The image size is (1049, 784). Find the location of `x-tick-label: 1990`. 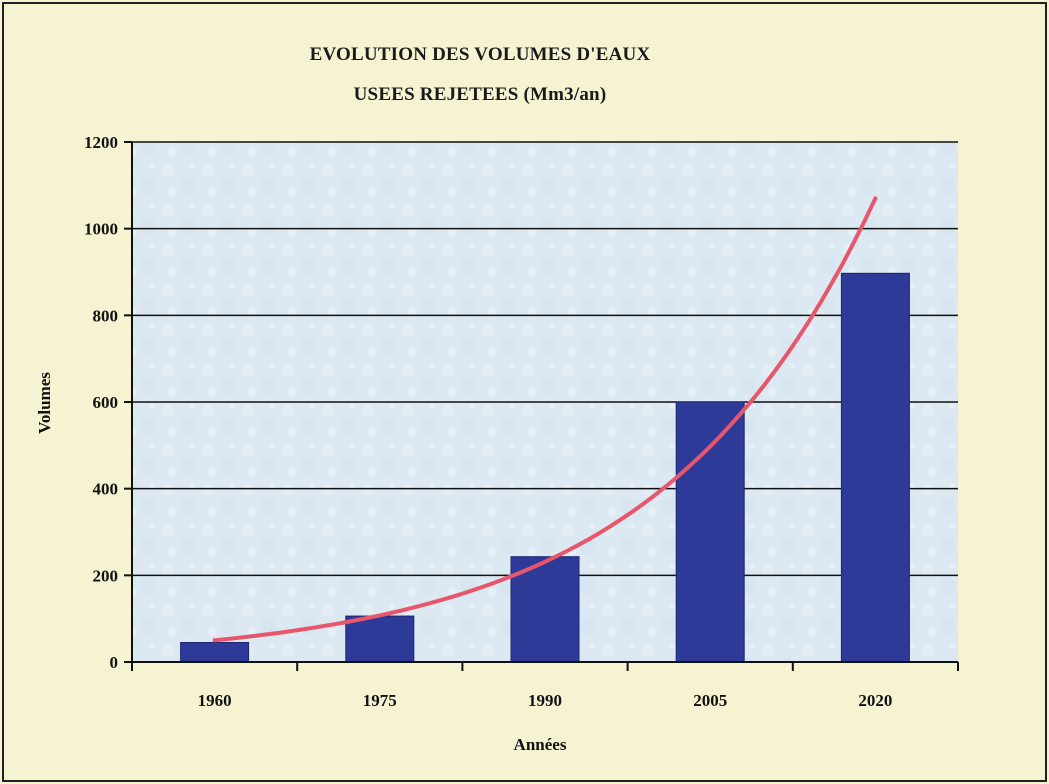

x-tick-label: 1990 is located at coordinates (545, 700).